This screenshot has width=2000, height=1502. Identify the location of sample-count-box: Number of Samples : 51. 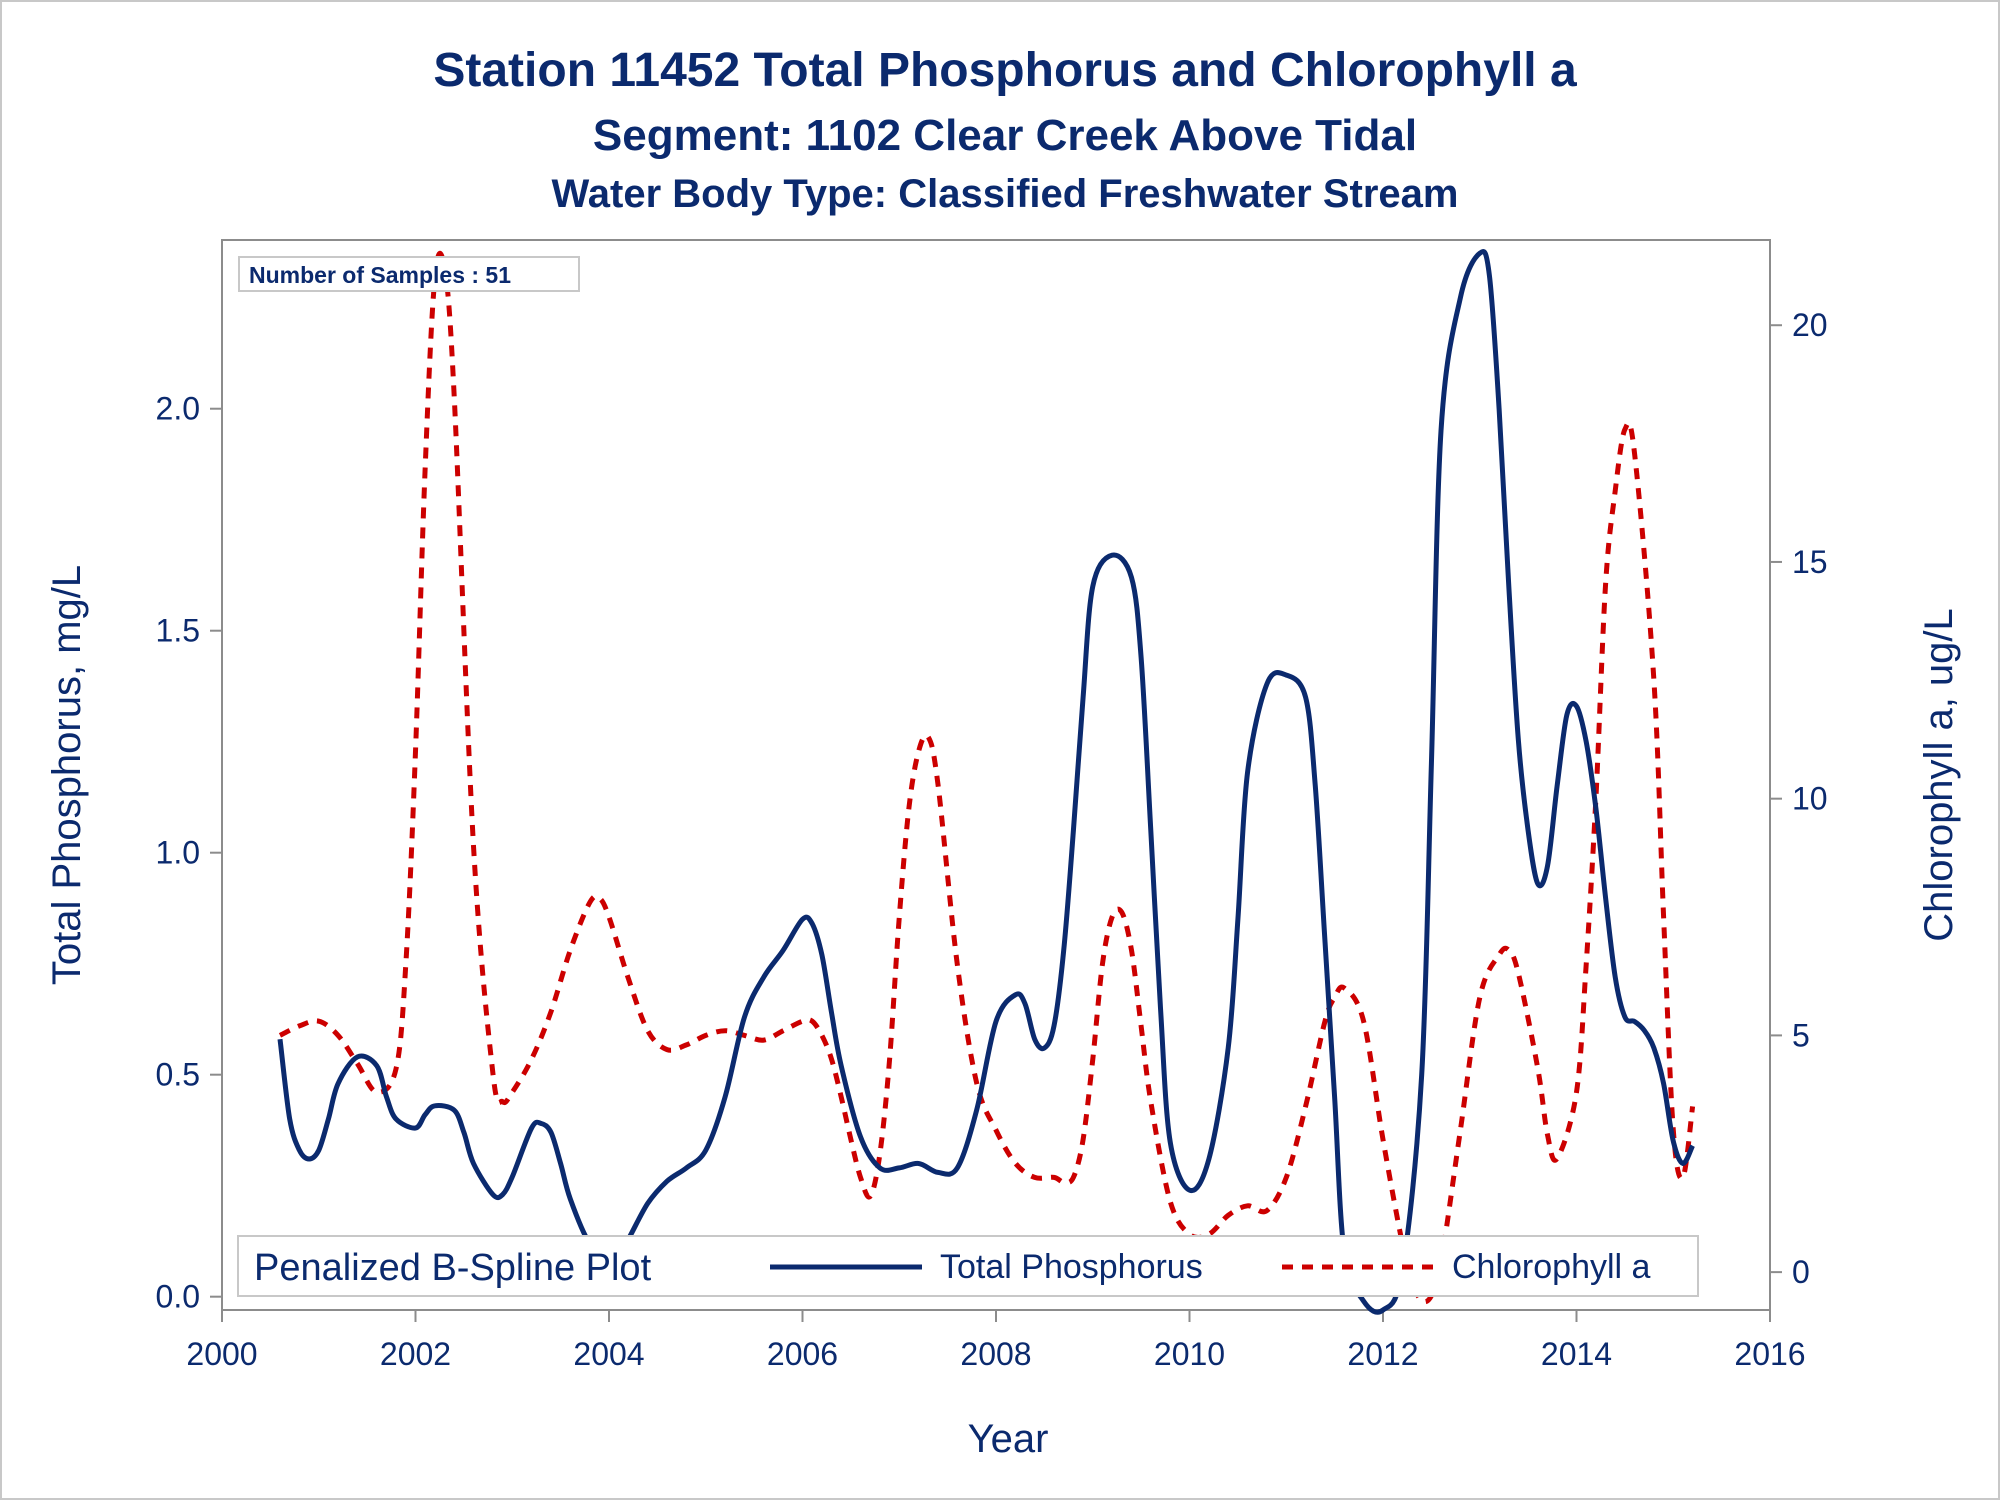
(409, 274).